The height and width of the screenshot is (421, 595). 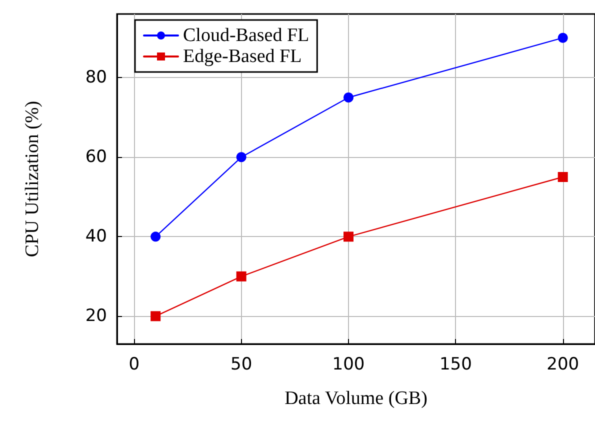 What do you see at coordinates (96, 316) in the screenshot?
I see `y-tick-label: 20` at bounding box center [96, 316].